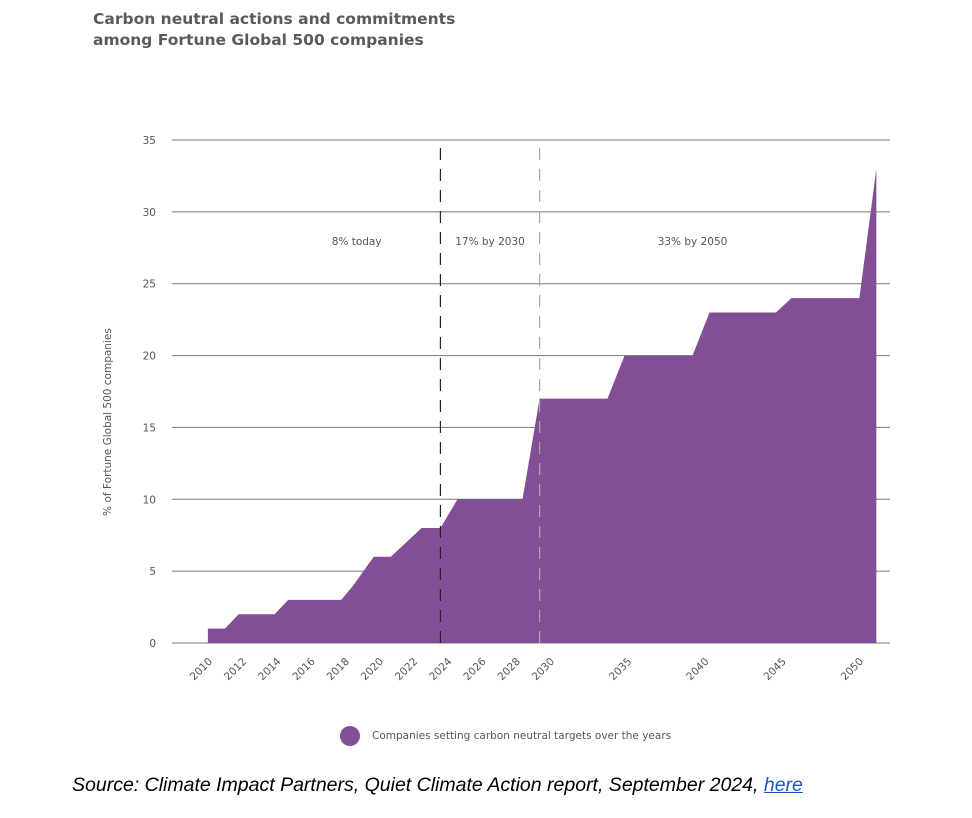  Describe the element at coordinates (152, 572) in the screenshot. I see `y-tick-label: 5` at that location.